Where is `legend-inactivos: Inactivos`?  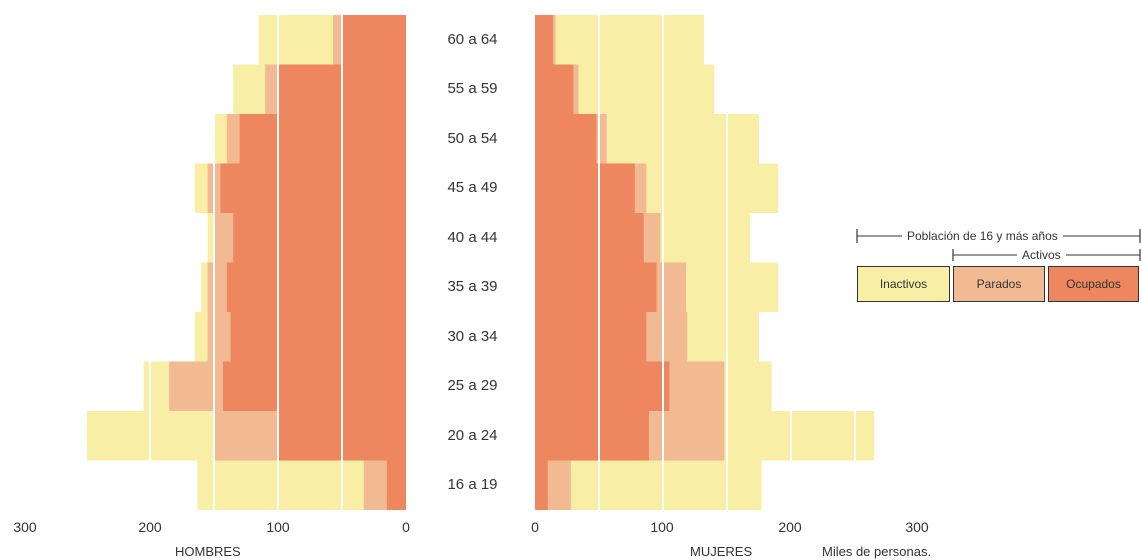
legend-inactivos: Inactivos is located at coordinates (903, 284).